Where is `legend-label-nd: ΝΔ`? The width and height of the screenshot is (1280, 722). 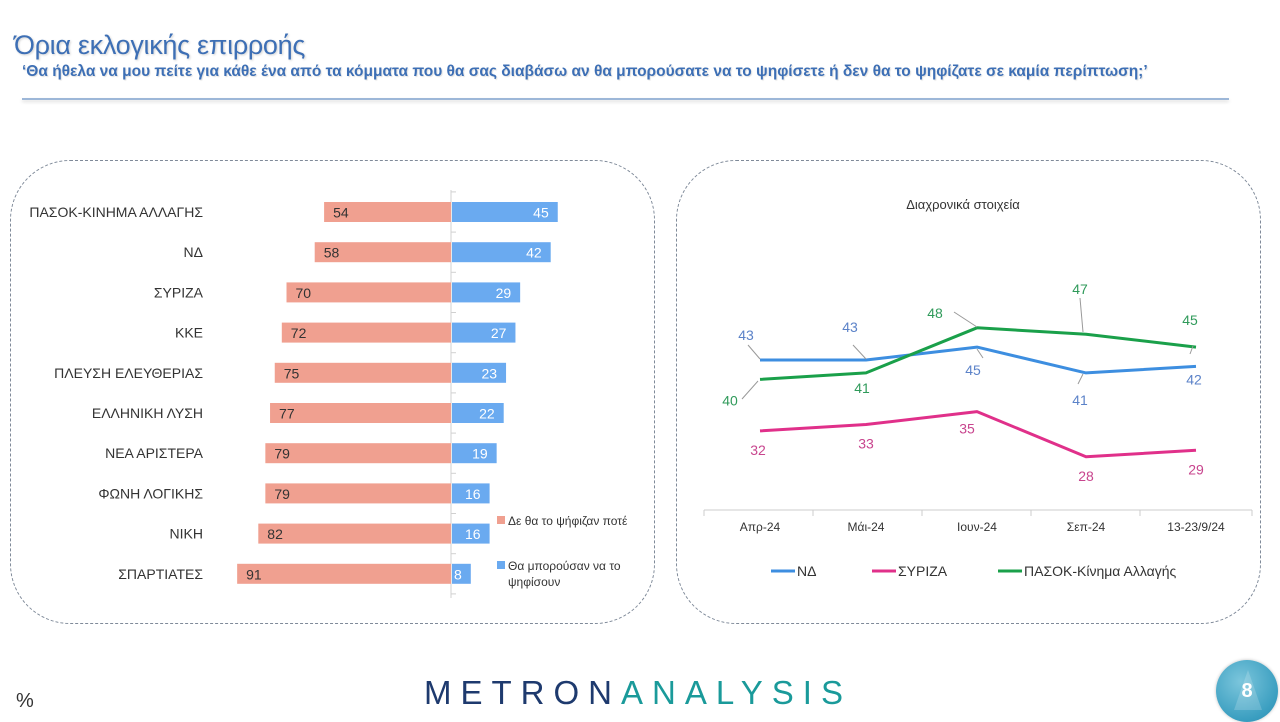
legend-label-nd: ΝΔ is located at coordinates (806, 571).